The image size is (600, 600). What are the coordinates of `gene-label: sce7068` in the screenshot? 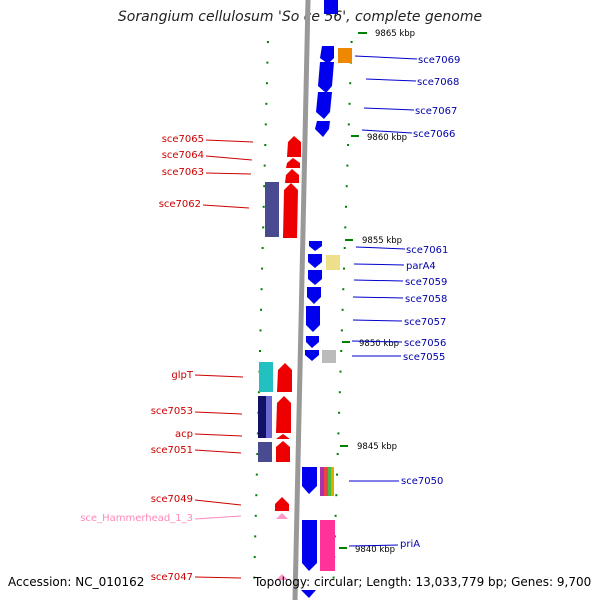 It's located at (438, 82).